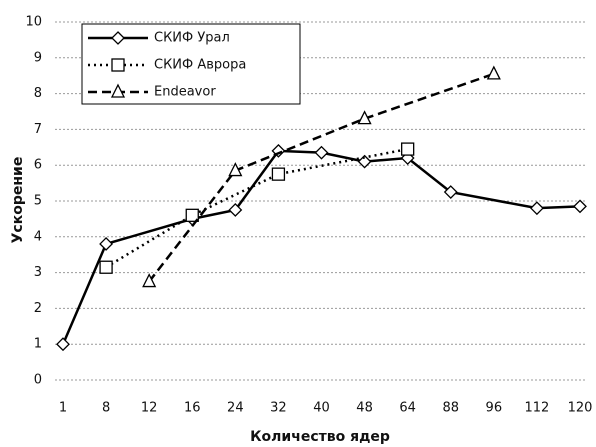 Image resolution: width=596 pixels, height=447 pixels. Describe the element at coordinates (200, 65) in the screenshot. I see `legend-label: СКИФ Аврора` at that location.